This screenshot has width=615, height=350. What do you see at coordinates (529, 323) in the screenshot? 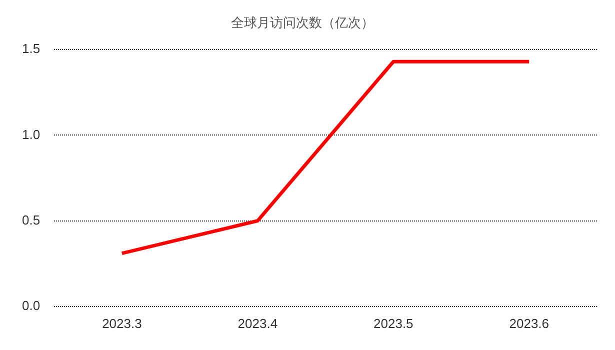
I see `x-tick-label: 2023.6` at bounding box center [529, 323].